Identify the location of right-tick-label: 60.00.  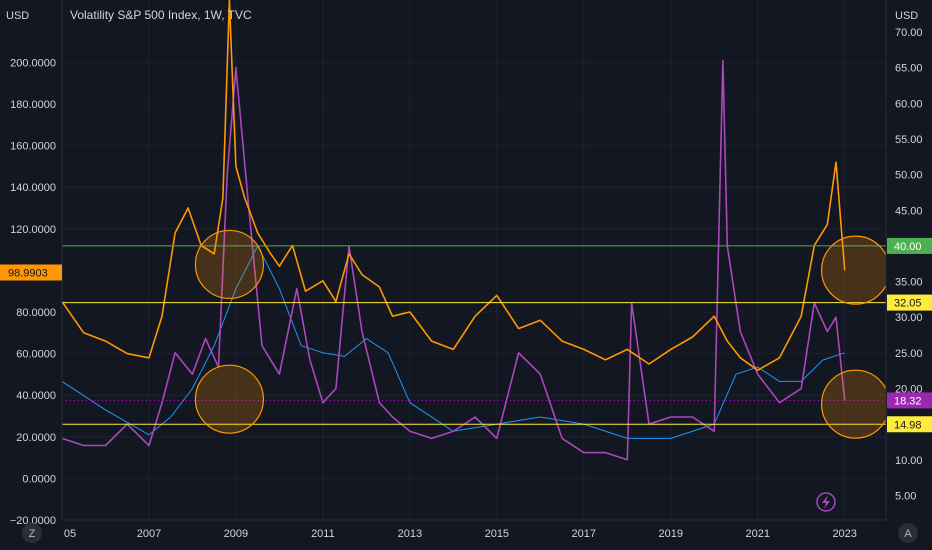
(909, 104).